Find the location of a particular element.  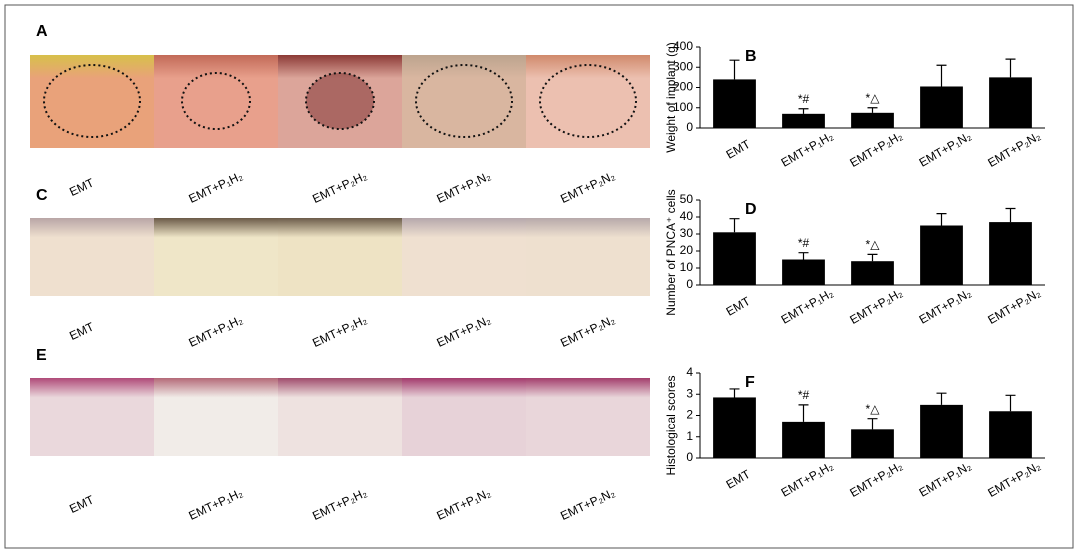

y-axis-title: Weight of implant (g) is located at coordinates (671, 97).